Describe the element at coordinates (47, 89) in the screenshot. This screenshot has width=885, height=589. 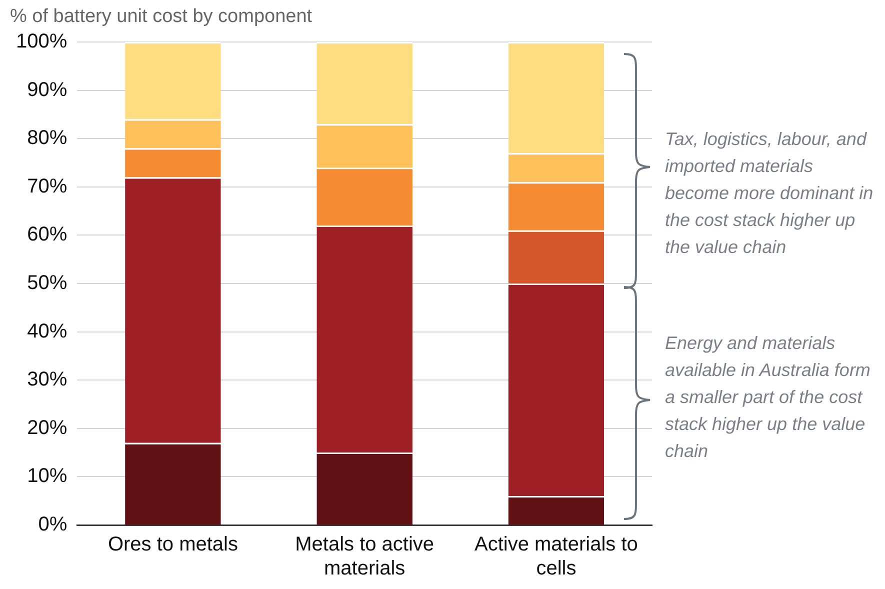
I see `y-tick-label: 90%` at that location.